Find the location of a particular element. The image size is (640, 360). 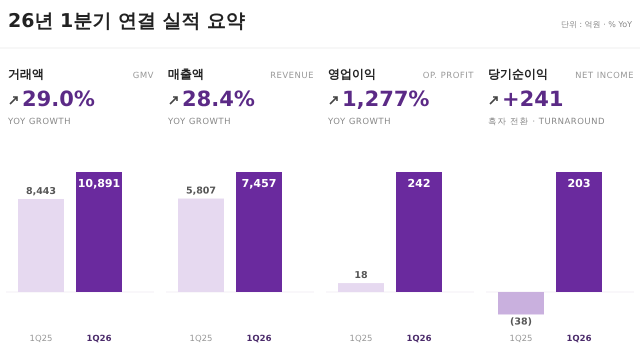

data-label: 242 is located at coordinates (419, 183).